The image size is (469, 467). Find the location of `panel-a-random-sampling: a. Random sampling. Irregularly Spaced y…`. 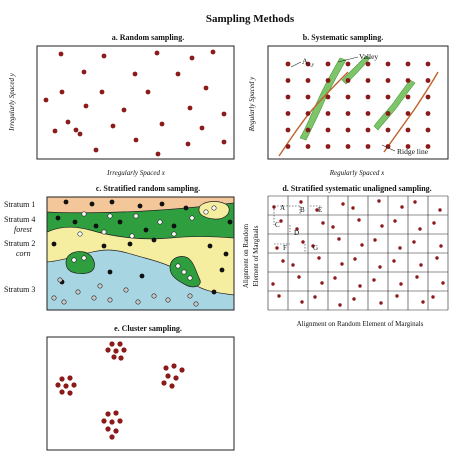

panel-a-random-sampling: a. Random sampling. Irregularly Spaced y… is located at coordinates (121, 105).